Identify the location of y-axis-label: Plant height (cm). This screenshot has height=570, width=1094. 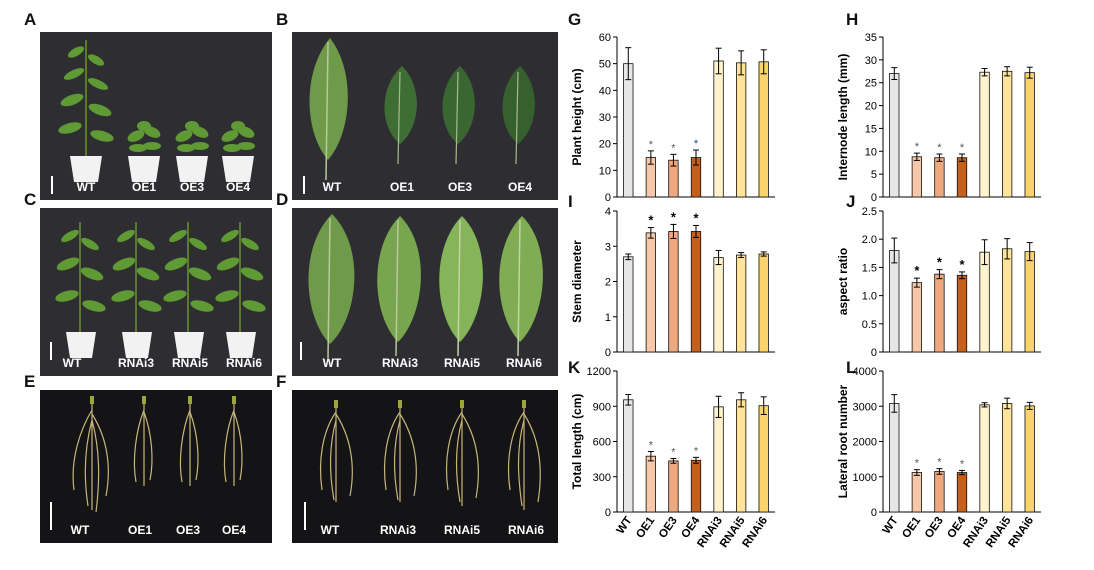
(577, 116).